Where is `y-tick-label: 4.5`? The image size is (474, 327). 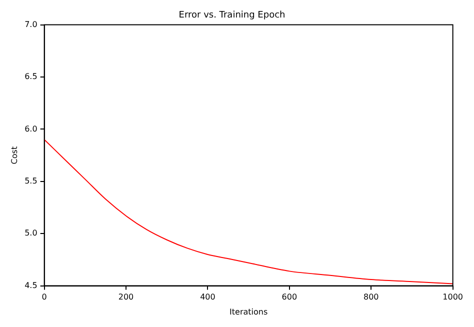
y-tick-label: 4.5 is located at coordinates (31, 285).